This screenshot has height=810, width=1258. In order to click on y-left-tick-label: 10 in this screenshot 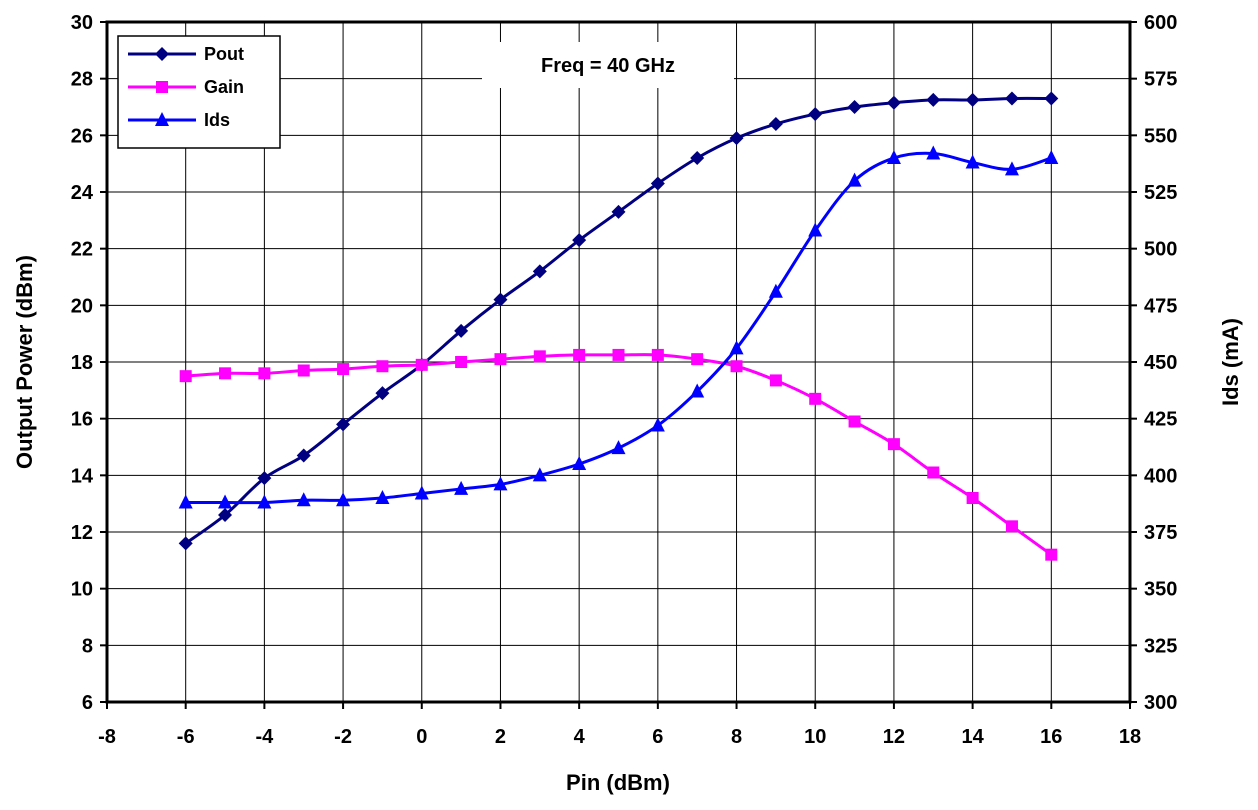, I will do `click(82, 590)`.